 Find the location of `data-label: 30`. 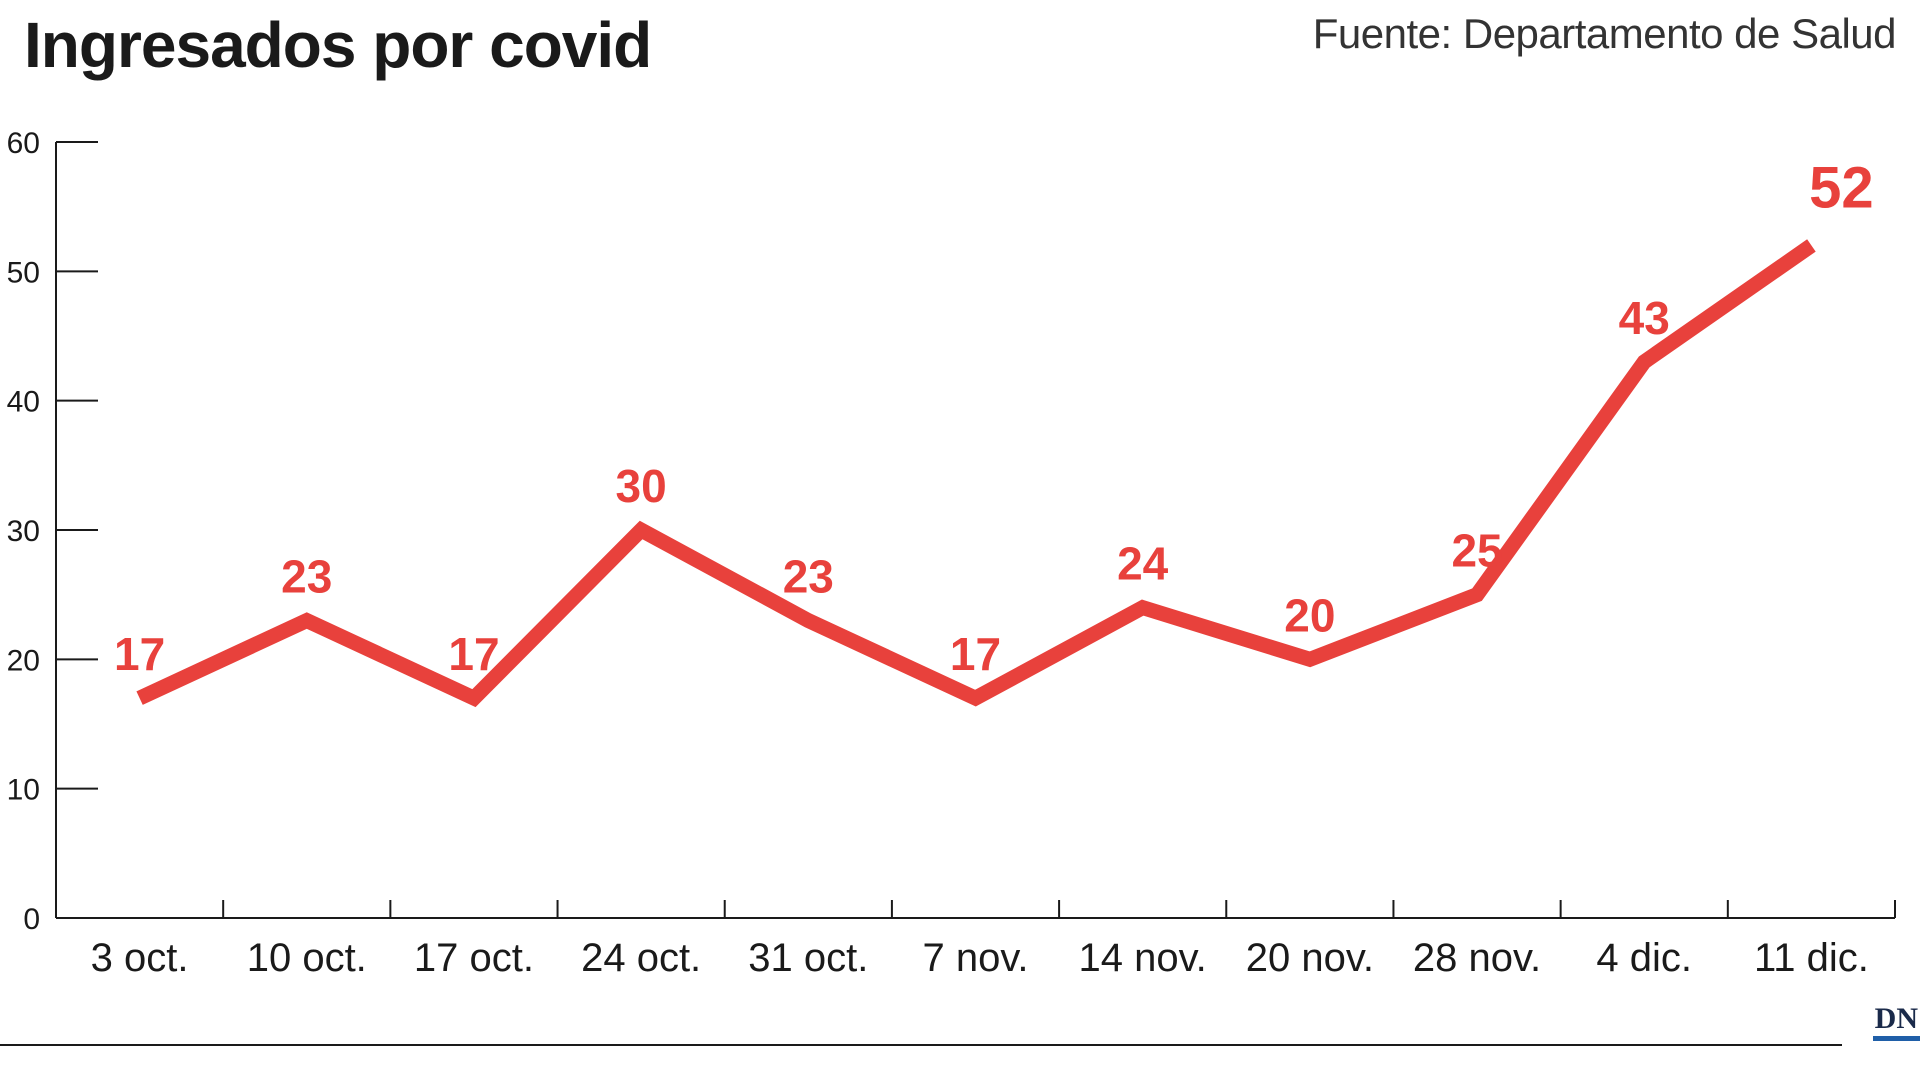

data-label: 30 is located at coordinates (641, 486).